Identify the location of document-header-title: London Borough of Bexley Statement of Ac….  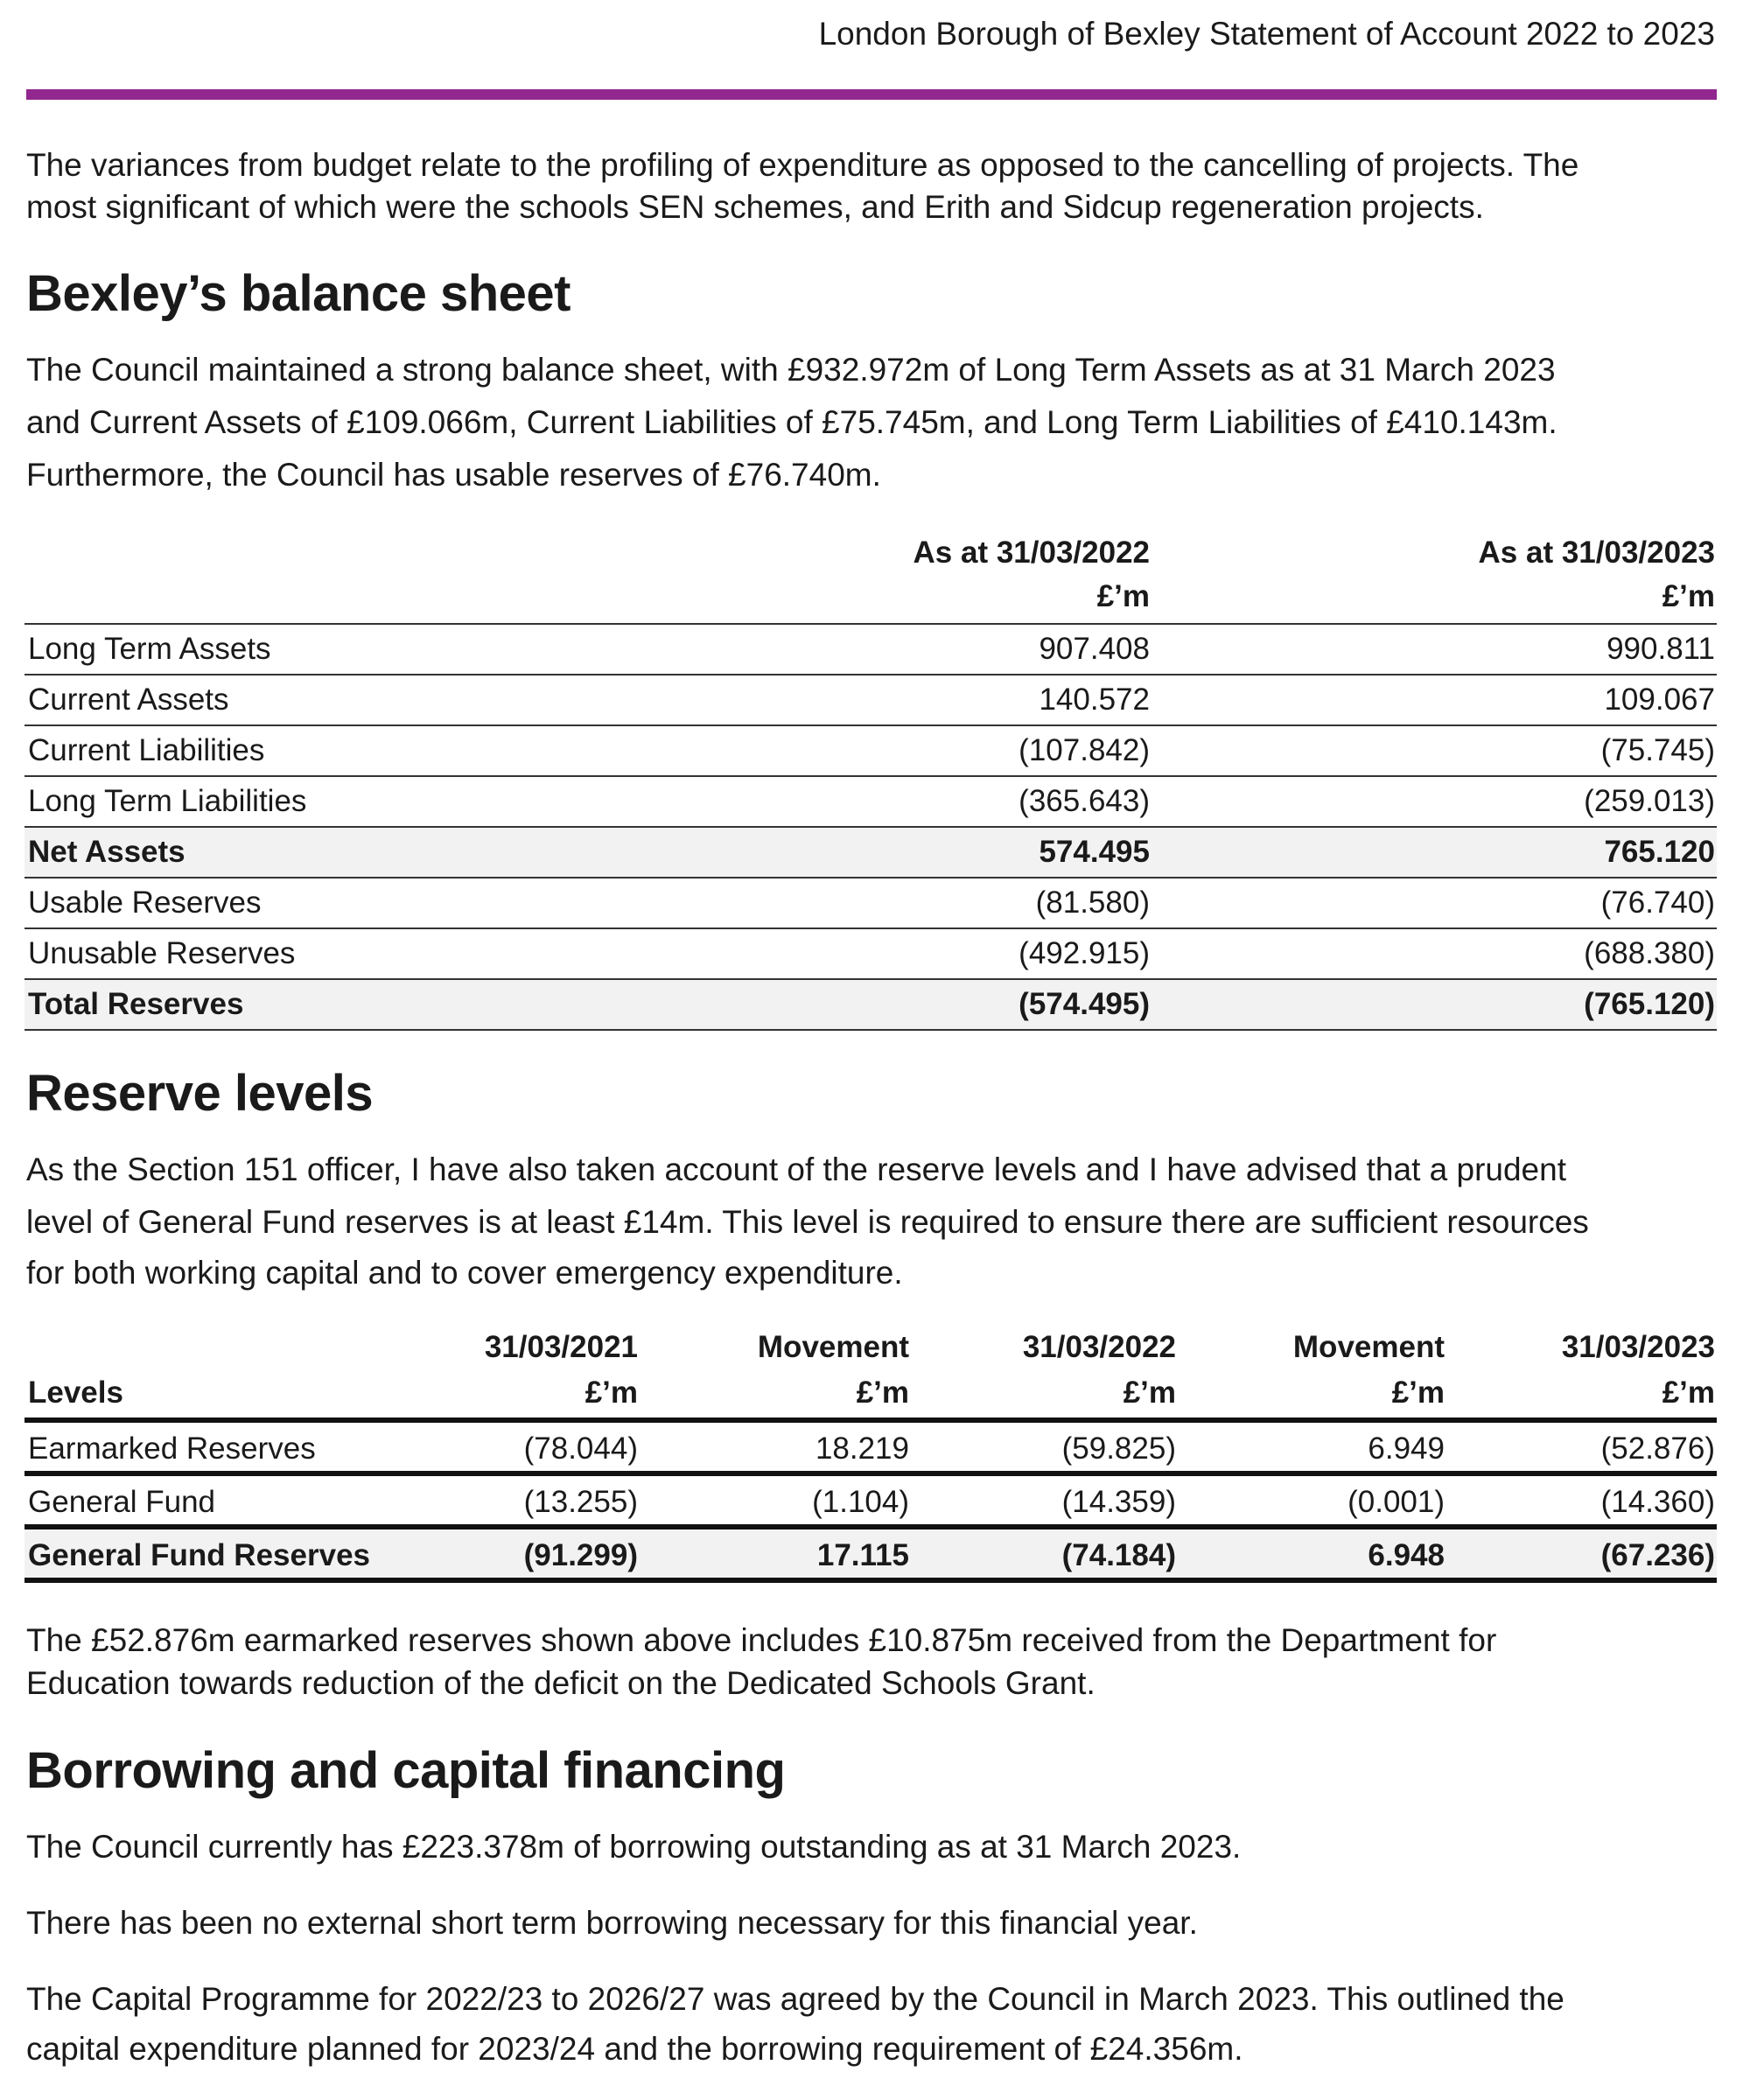
(1266, 34).